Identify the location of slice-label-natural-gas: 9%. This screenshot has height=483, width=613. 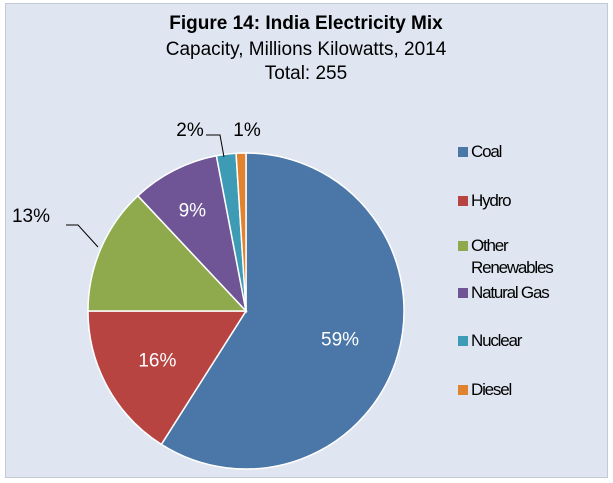
(193, 211).